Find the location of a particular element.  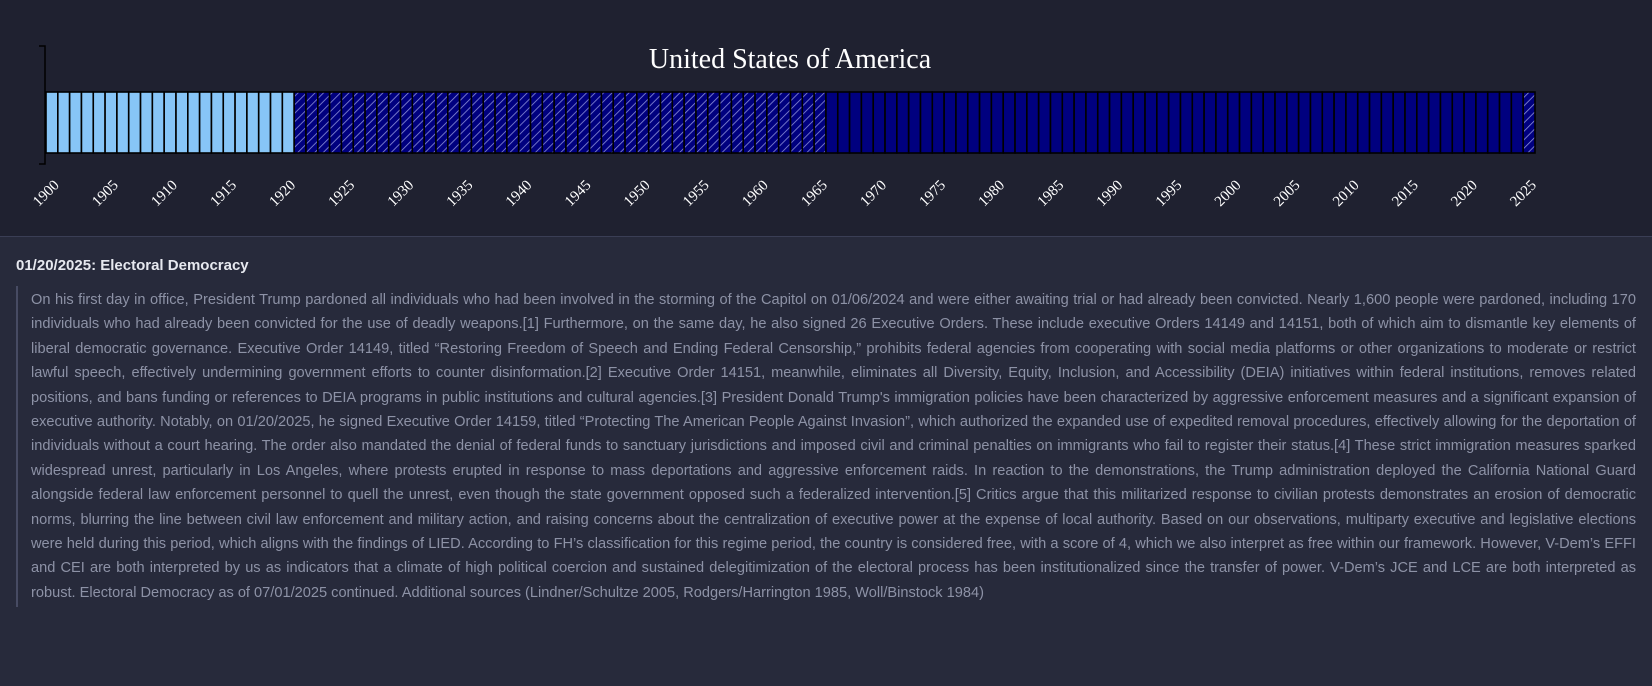

year-bar-1996 is located at coordinates (1186, 122).